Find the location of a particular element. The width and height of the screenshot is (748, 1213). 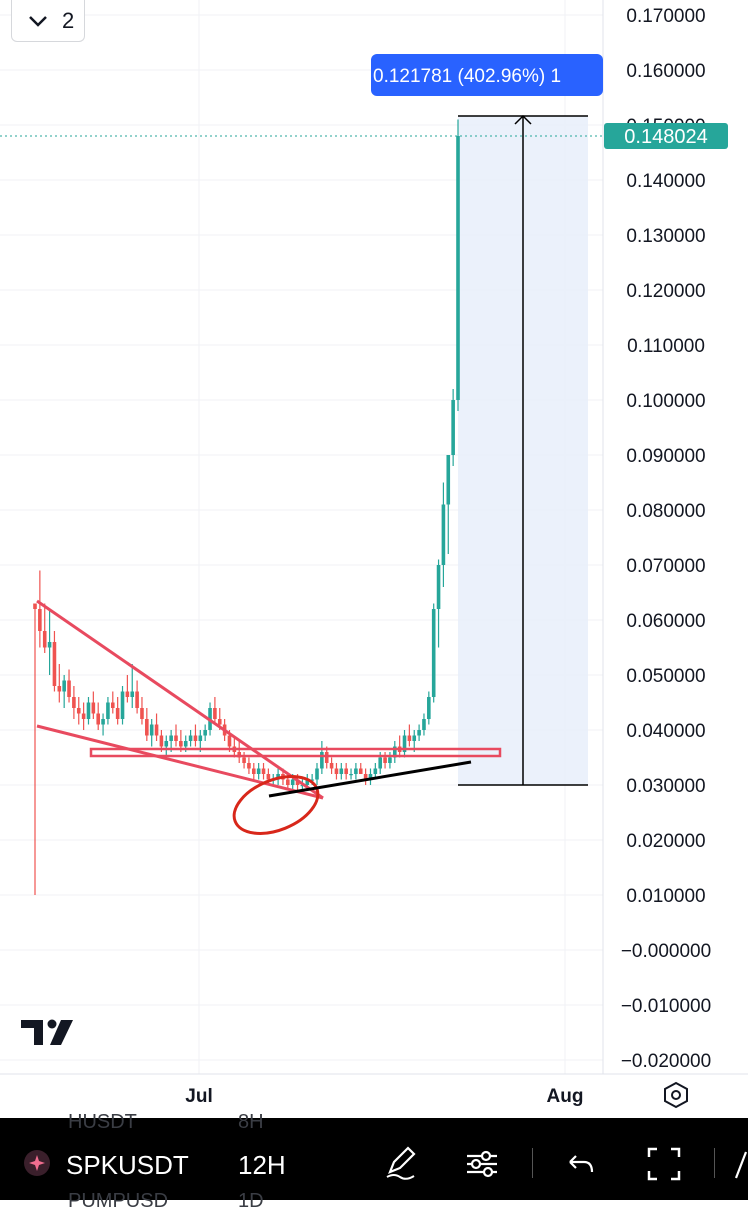

price-tick-label: 0.120000 is located at coordinates (665, 291).